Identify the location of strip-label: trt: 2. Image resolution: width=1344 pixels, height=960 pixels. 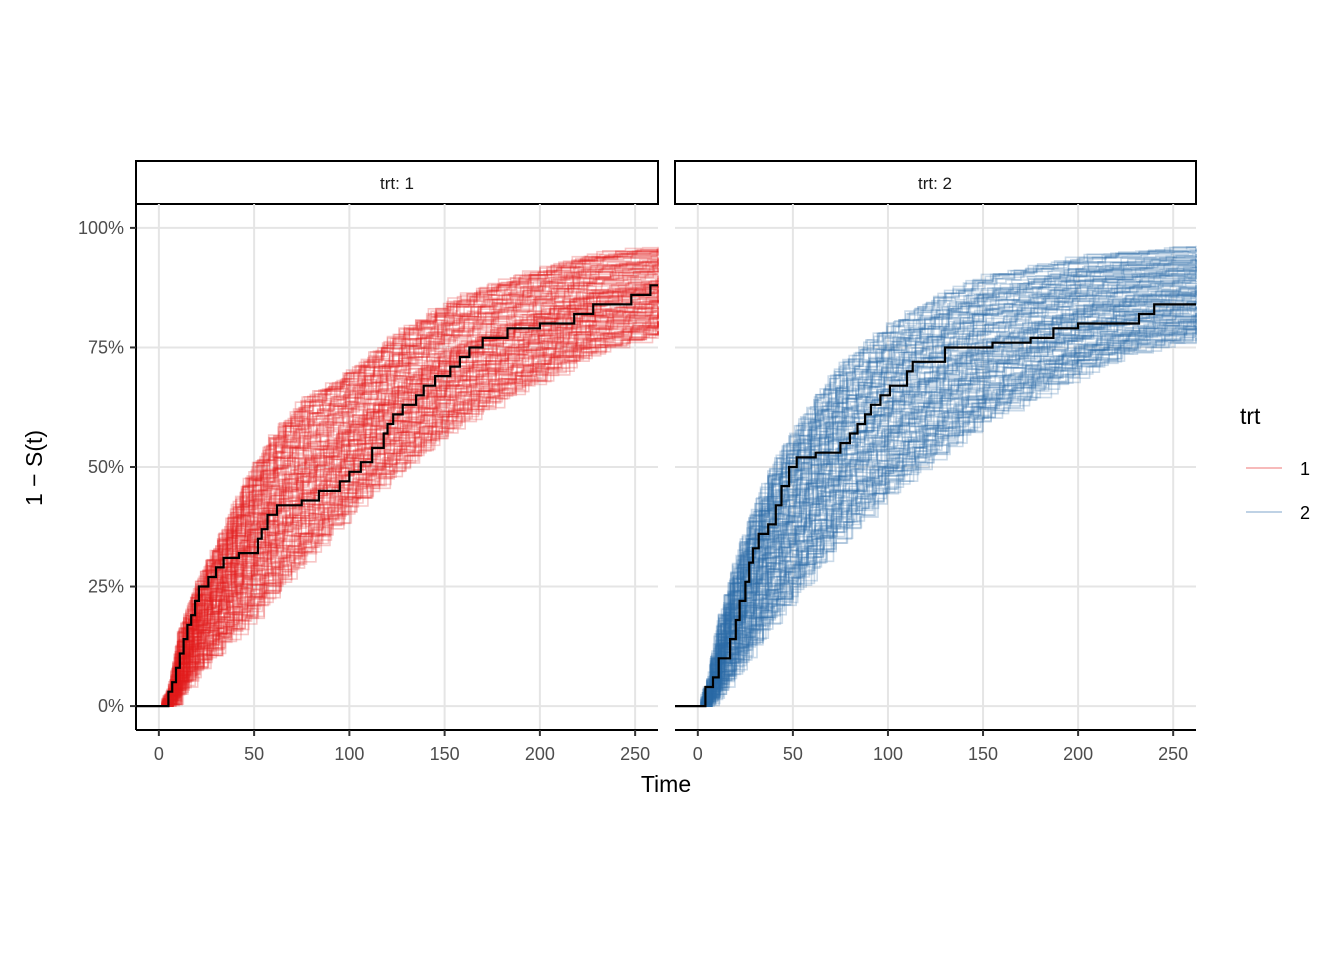
(935, 183).